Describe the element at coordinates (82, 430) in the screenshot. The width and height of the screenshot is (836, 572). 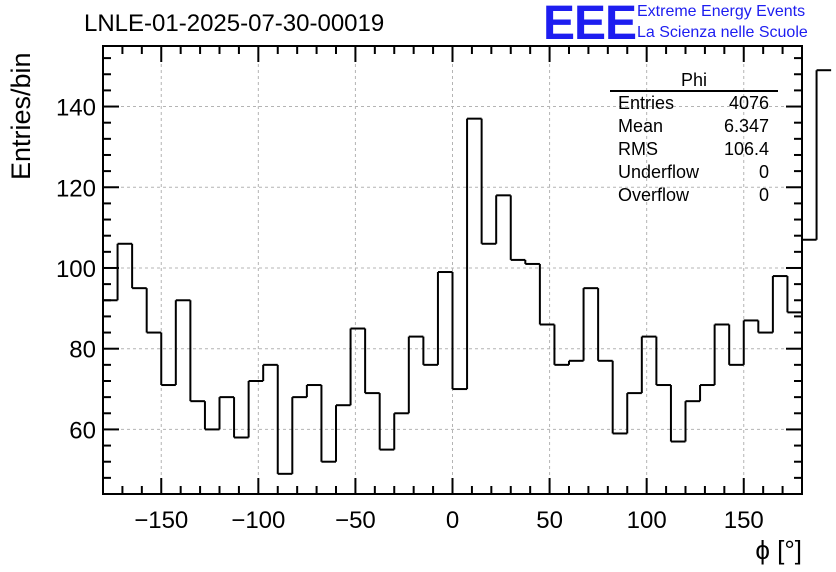
I see `y-tick-label: 60` at that location.